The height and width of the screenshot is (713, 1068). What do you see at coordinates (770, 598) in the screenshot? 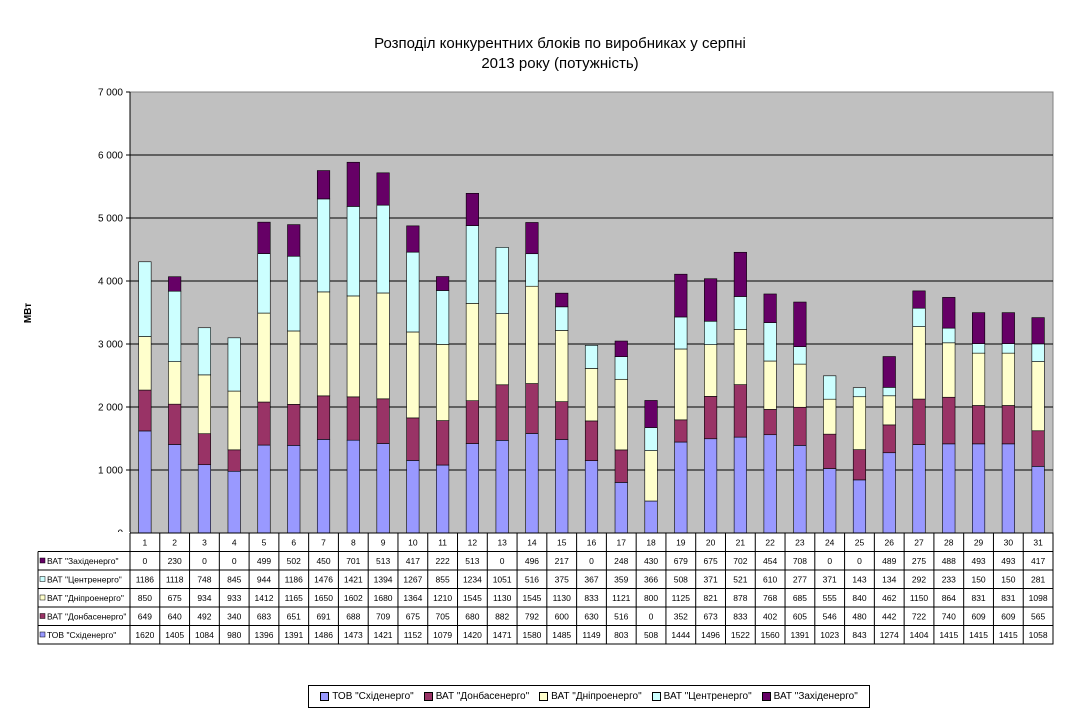
I see `table-cell: 768` at bounding box center [770, 598].